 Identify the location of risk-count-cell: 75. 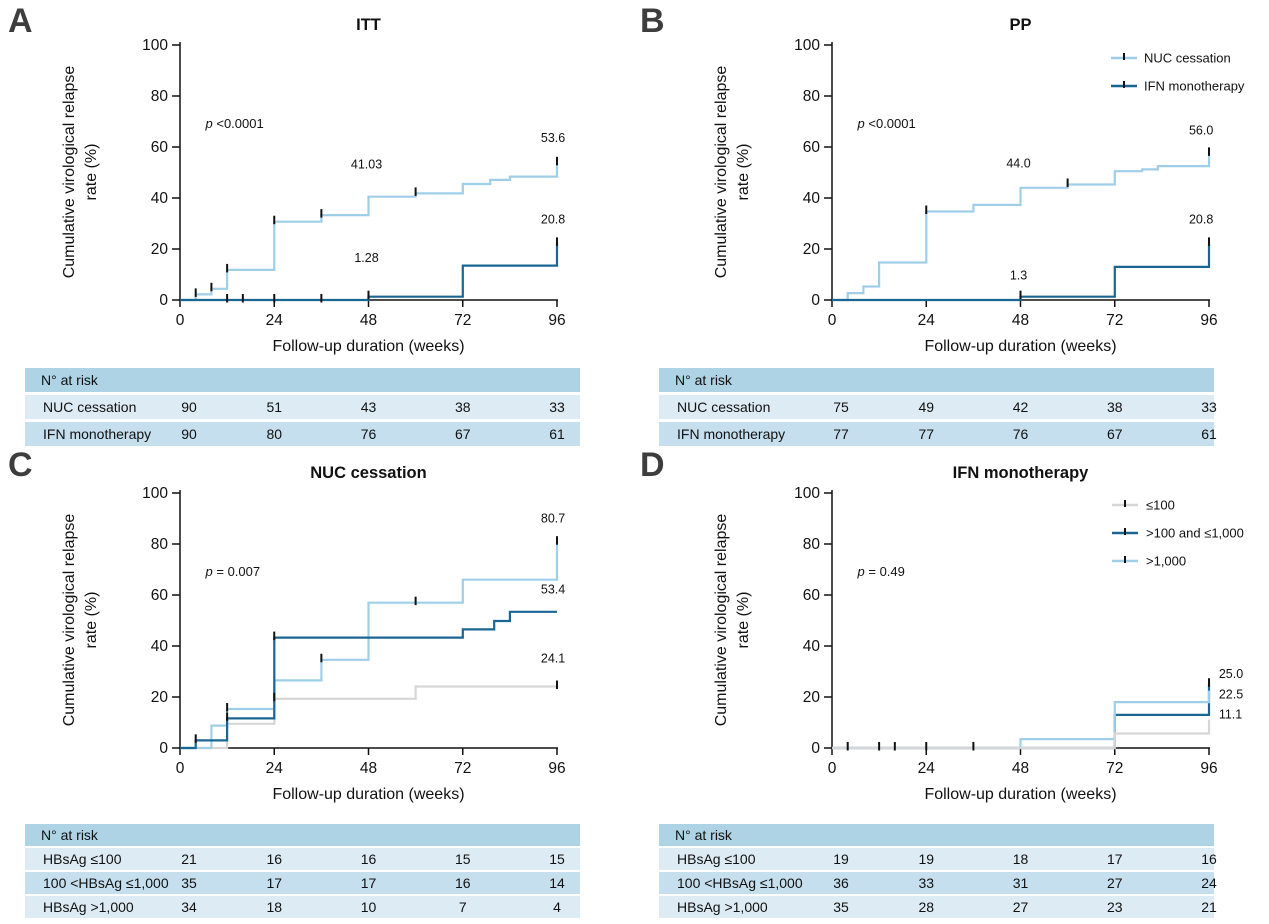
(841, 407).